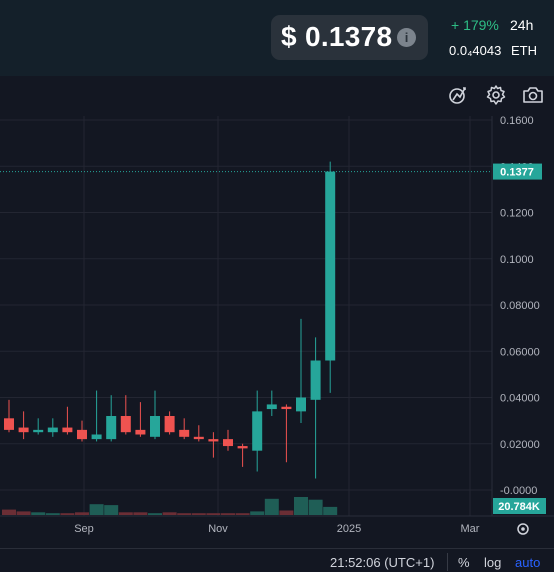 The image size is (554, 572). What do you see at coordinates (520, 306) in the screenshot?
I see `y-tick-label: 0.08000` at bounding box center [520, 306].